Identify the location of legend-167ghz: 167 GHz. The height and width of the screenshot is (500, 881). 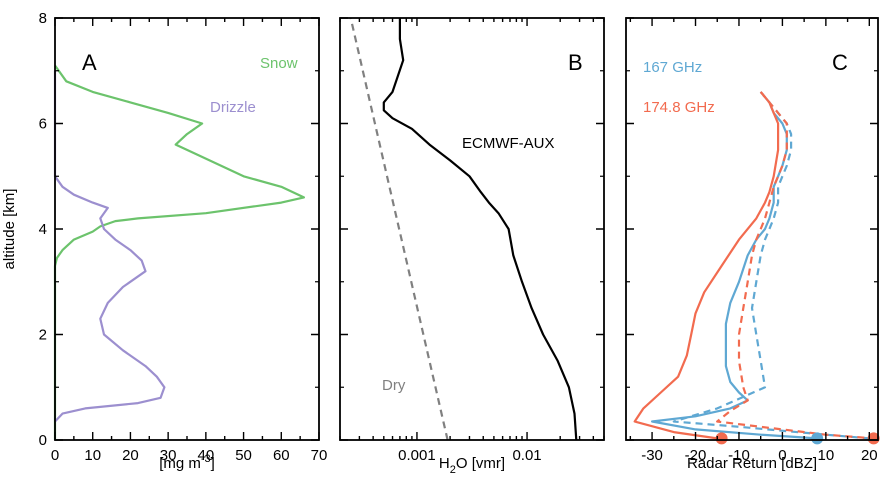
(672, 67).